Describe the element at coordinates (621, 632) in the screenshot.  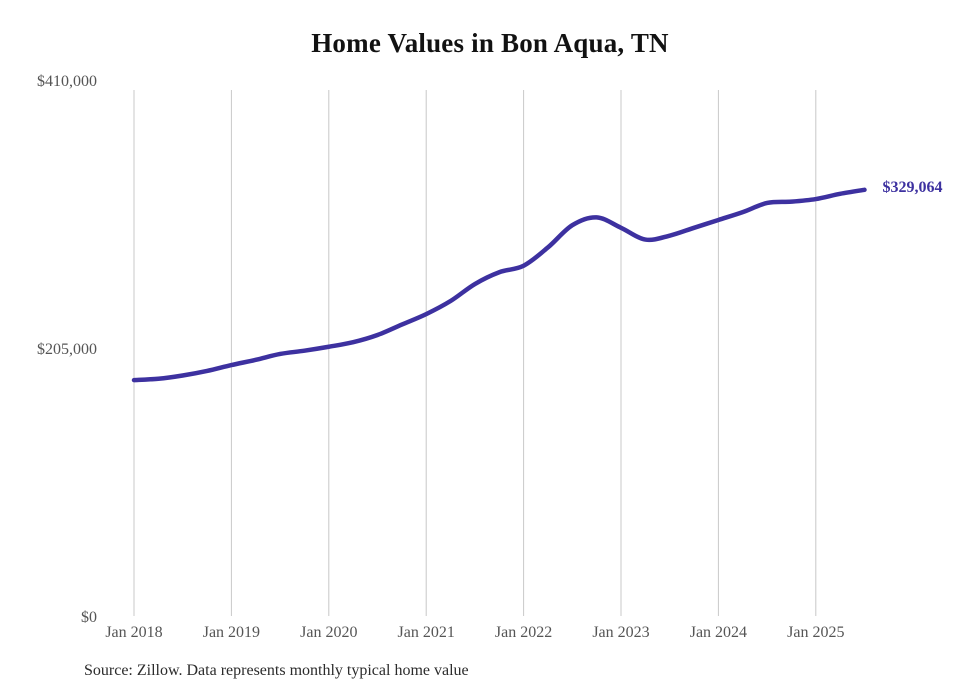
I see `x-tick-label: Jan 2023` at that location.